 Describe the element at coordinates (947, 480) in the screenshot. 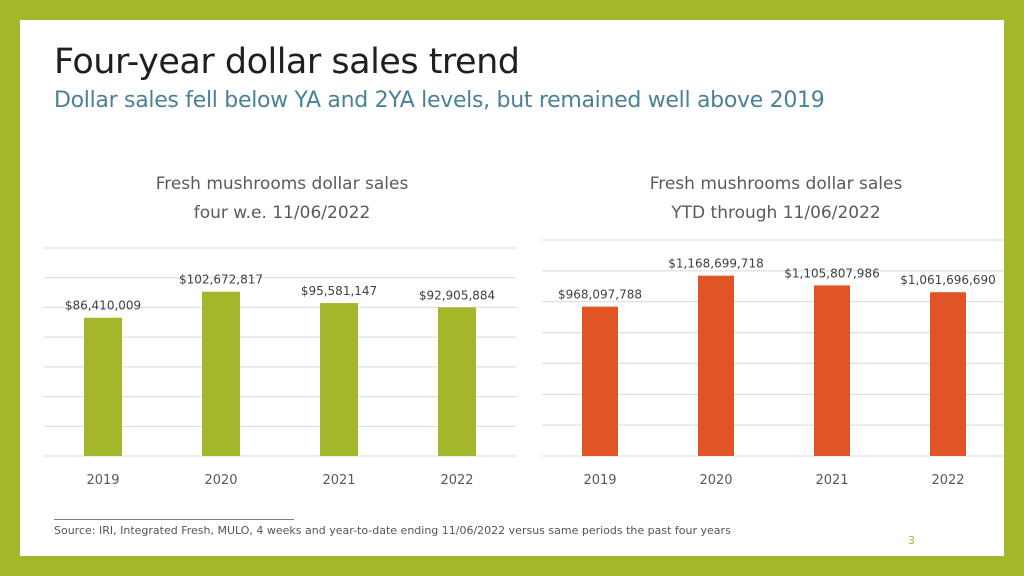

I see `right-tick-label-2022: 2022` at that location.